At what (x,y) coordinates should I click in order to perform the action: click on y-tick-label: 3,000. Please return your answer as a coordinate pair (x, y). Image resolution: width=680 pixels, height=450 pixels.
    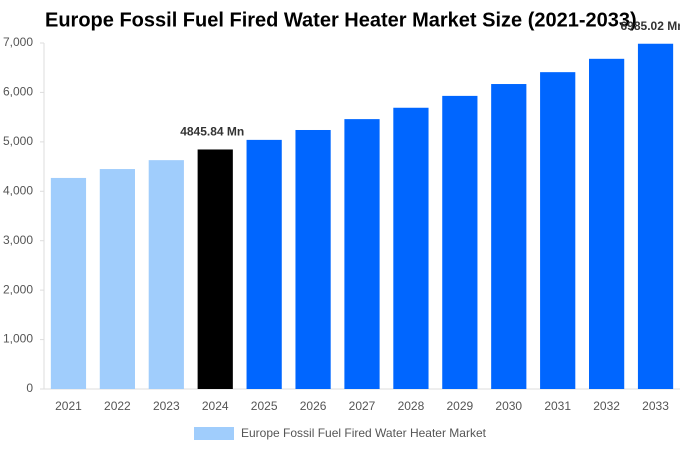
    Looking at the image, I should click on (18, 240).